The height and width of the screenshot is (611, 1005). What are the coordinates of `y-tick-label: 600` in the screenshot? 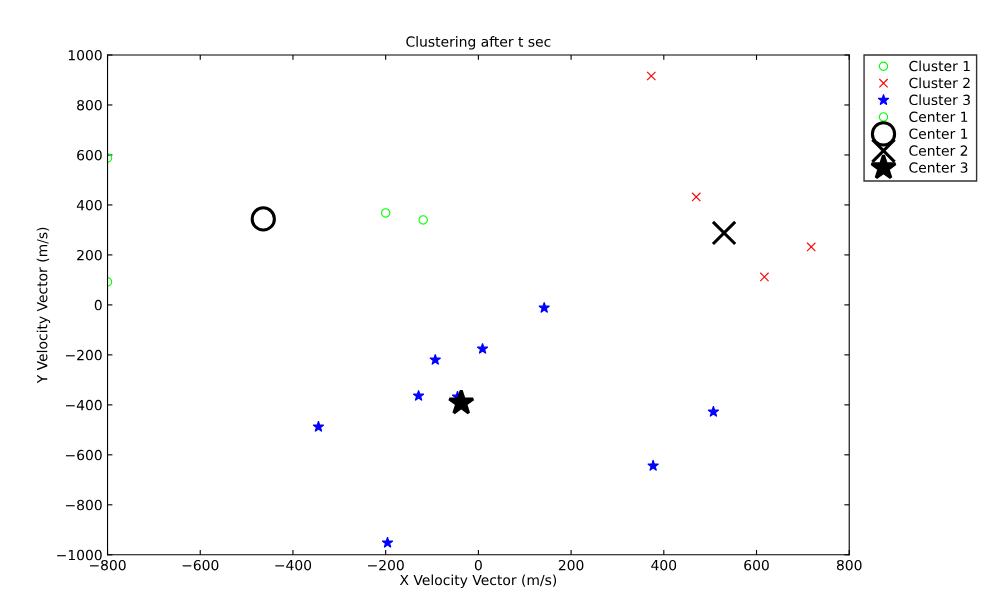 It's located at (89, 155).